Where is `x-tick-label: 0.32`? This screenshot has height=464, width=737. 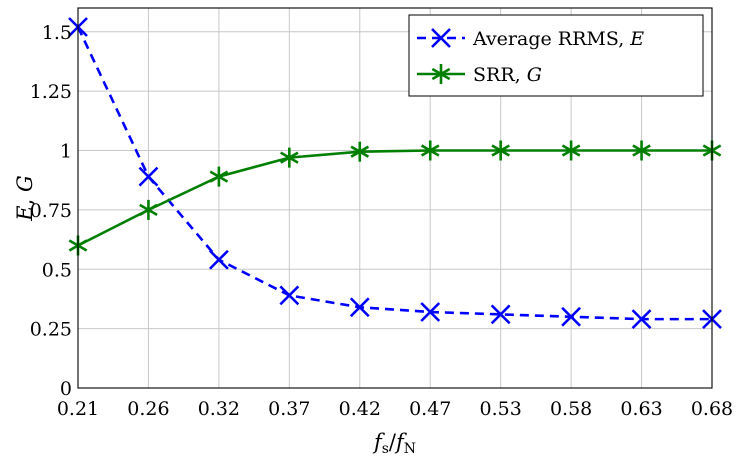
x-tick-label: 0.32 is located at coordinates (219, 409).